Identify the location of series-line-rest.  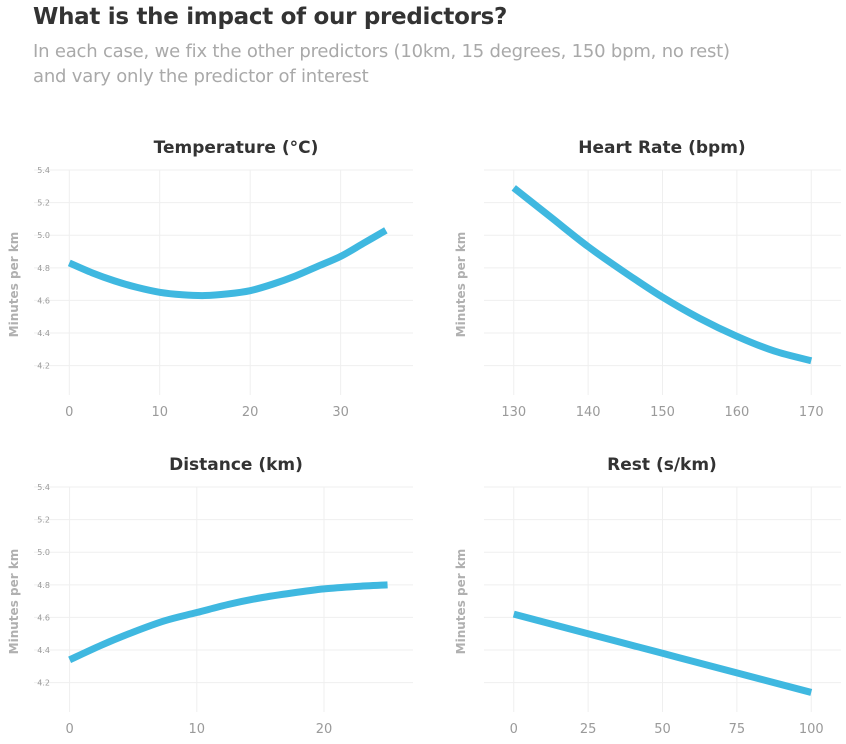
(662, 653).